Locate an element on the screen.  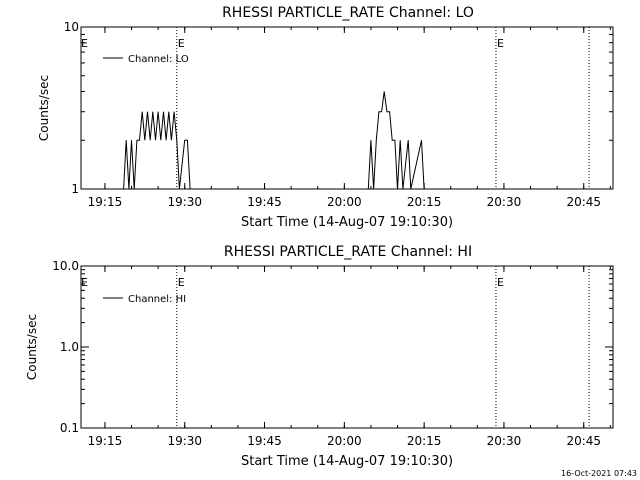
chart-title: RHESSI PARTICLE_RATE Channel: HI is located at coordinates (348, 252).